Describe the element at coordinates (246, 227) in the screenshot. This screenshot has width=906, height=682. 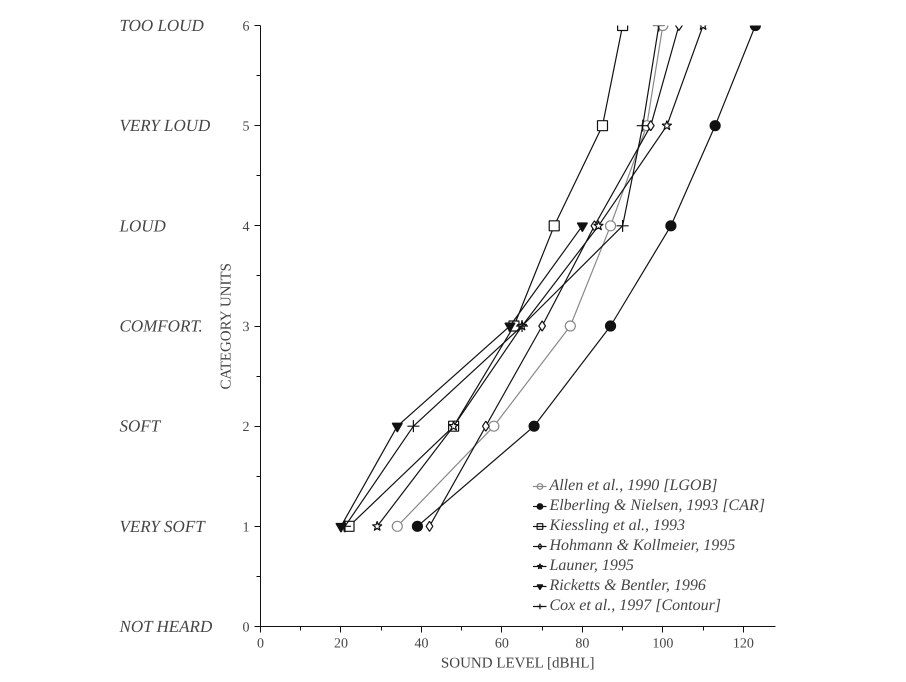
I see `y-tick-label: 4` at that location.